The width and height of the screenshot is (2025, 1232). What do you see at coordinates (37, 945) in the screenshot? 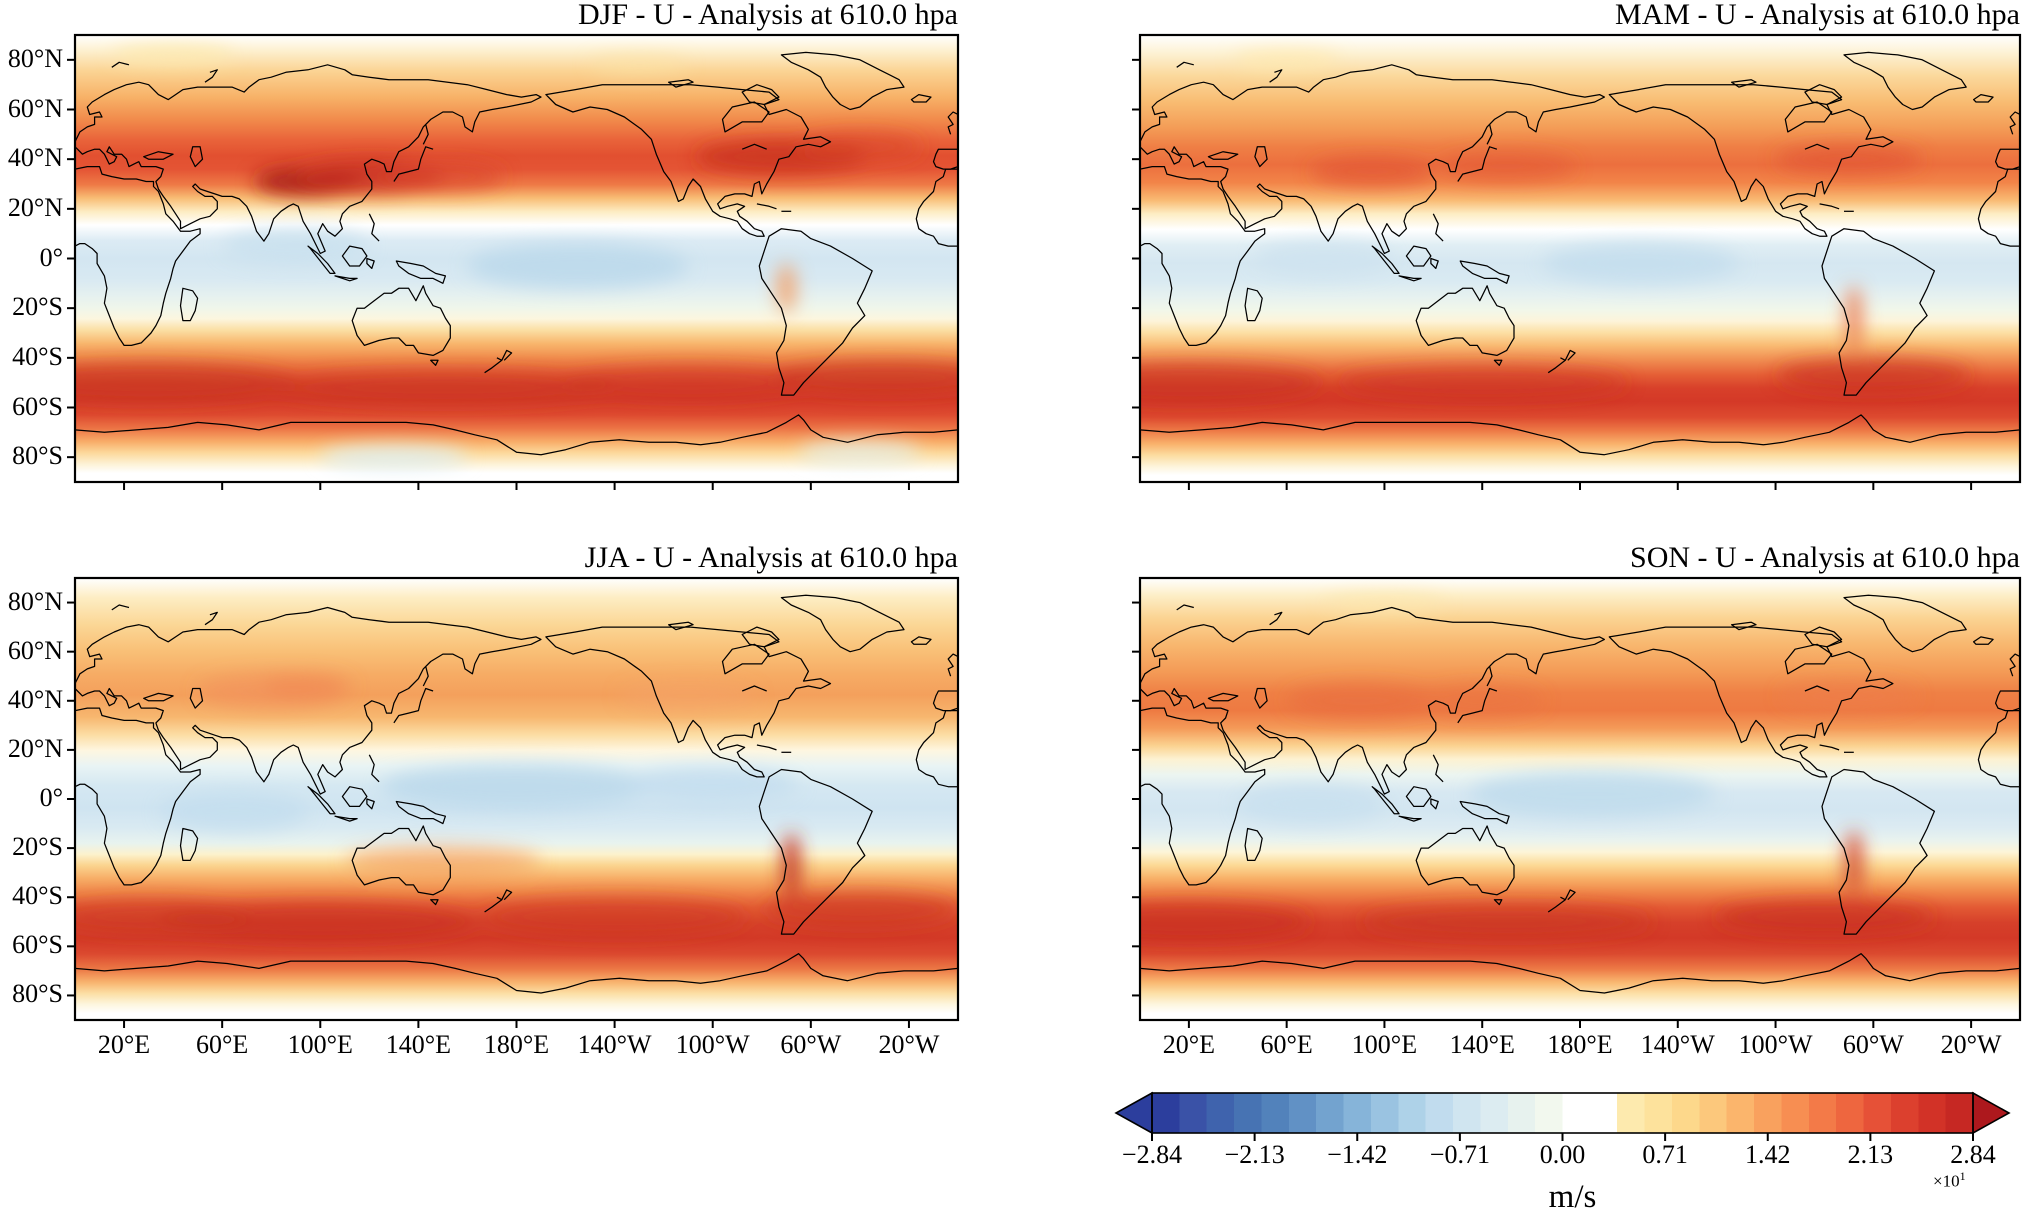
I see `lat-tick-label: 60°S` at bounding box center [37, 945].